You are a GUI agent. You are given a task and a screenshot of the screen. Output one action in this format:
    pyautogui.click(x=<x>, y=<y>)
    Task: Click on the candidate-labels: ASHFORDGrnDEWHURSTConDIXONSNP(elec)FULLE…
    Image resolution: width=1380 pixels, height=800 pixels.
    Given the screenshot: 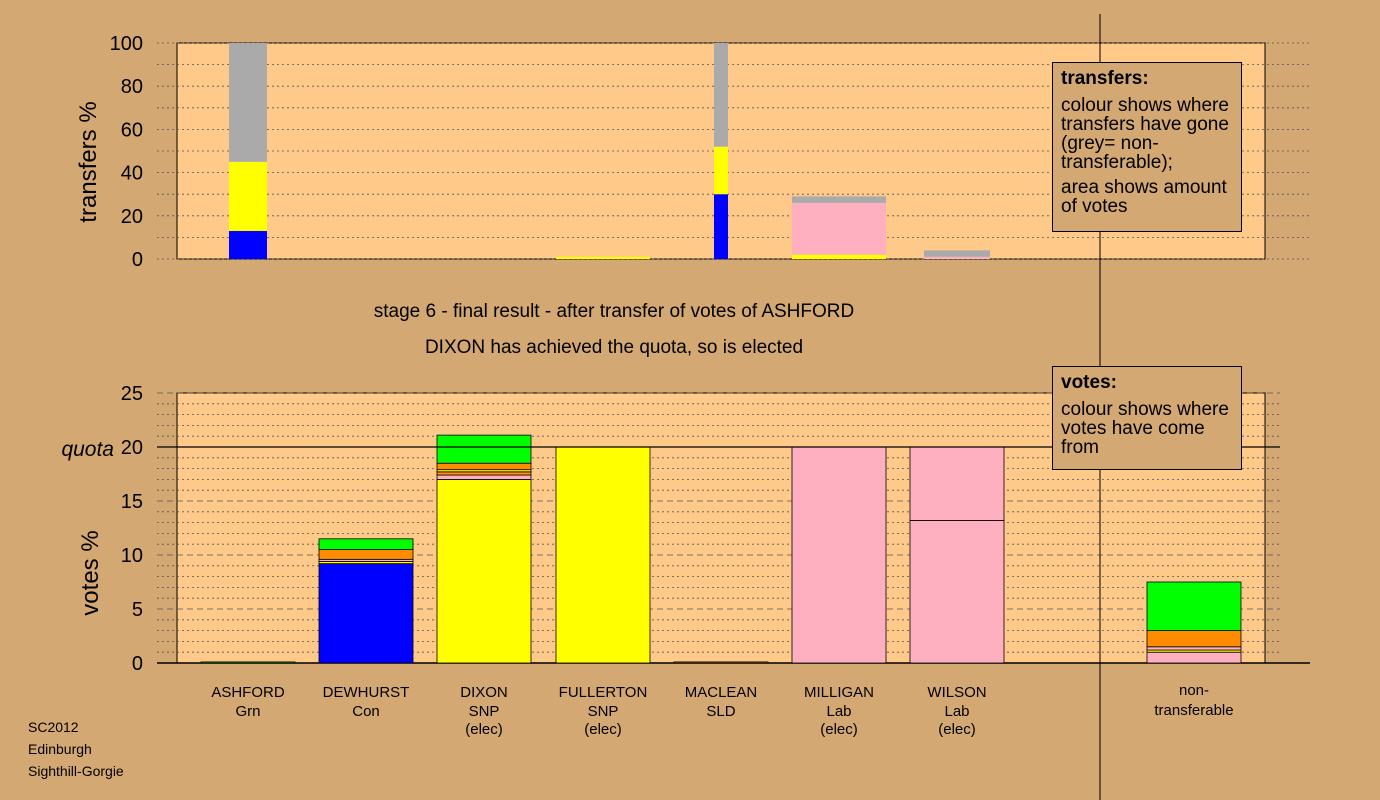 What is the action you would take?
    pyautogui.click(x=722, y=710)
    